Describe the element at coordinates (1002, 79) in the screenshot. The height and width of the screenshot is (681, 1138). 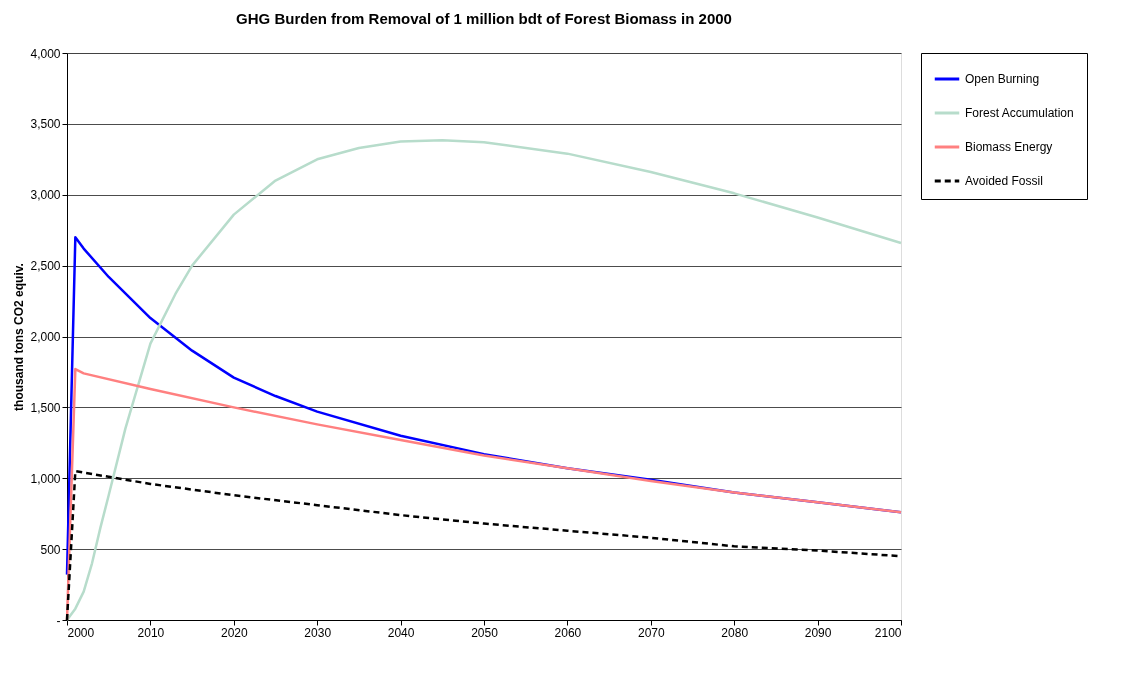
I see `legend-label: Open Burning` at that location.